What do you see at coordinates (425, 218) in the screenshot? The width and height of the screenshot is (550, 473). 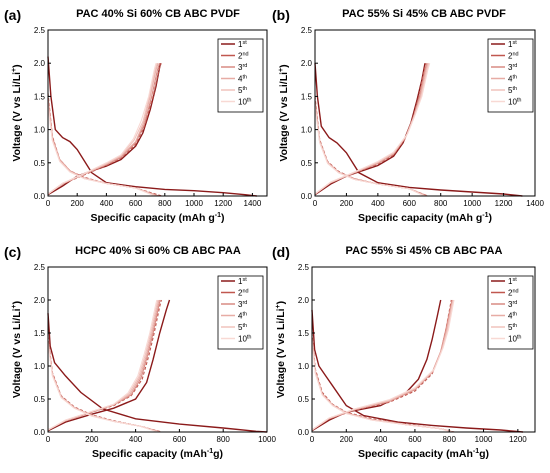 I see `x-axis-label: Specific capacity (mAh g-1)` at bounding box center [425, 218].